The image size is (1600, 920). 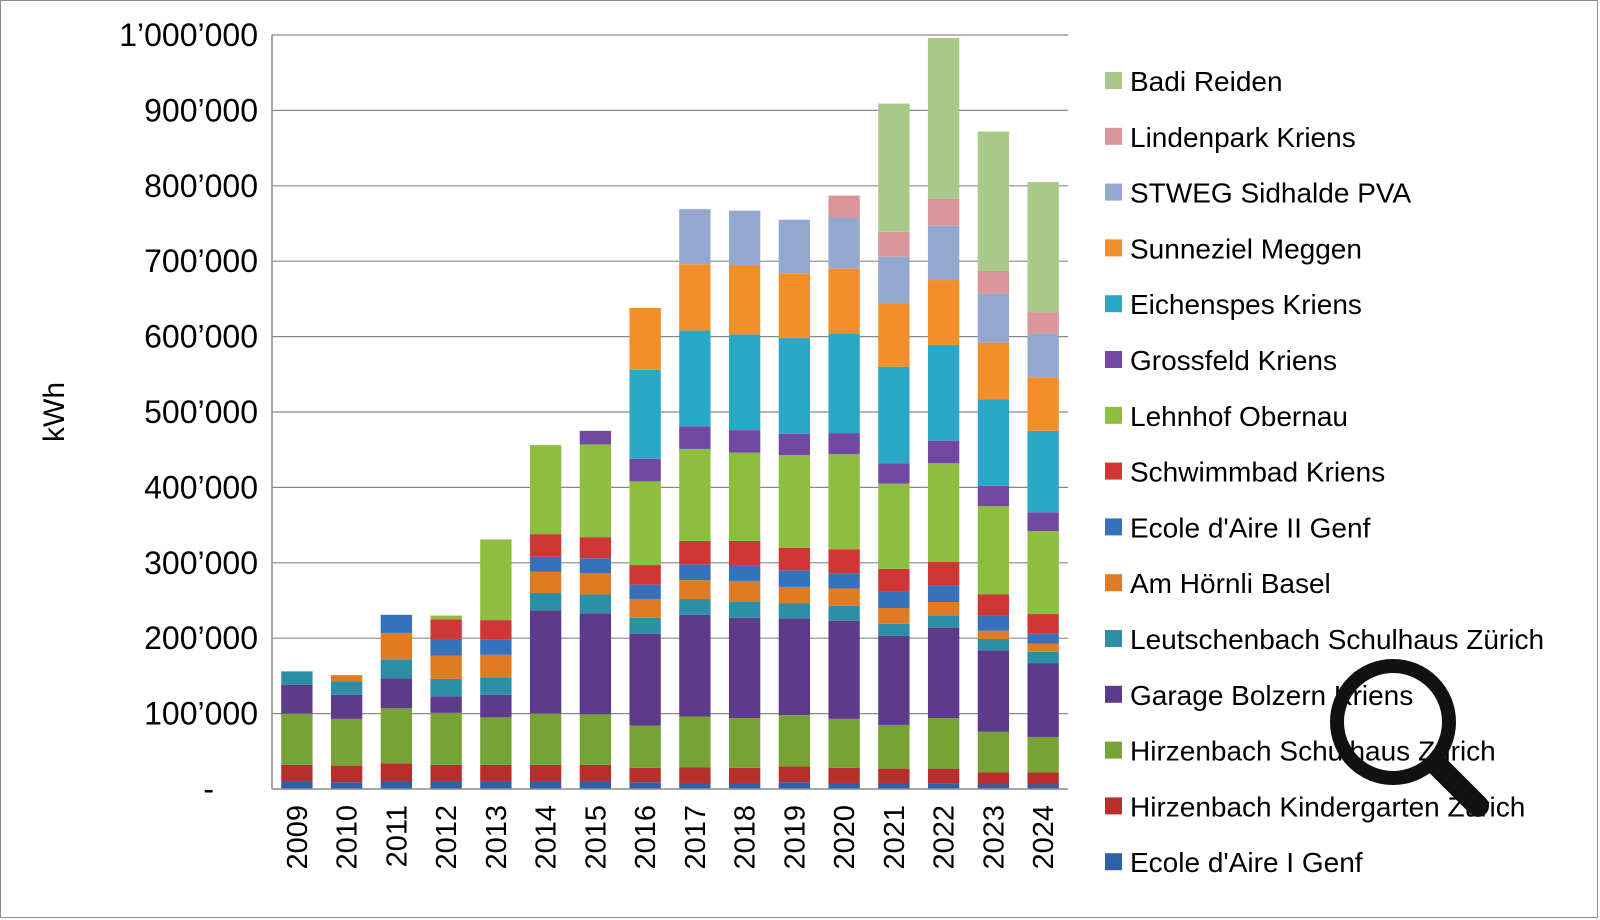 I want to click on legend-label: Lehnhof Obernau, so click(x=1239, y=416).